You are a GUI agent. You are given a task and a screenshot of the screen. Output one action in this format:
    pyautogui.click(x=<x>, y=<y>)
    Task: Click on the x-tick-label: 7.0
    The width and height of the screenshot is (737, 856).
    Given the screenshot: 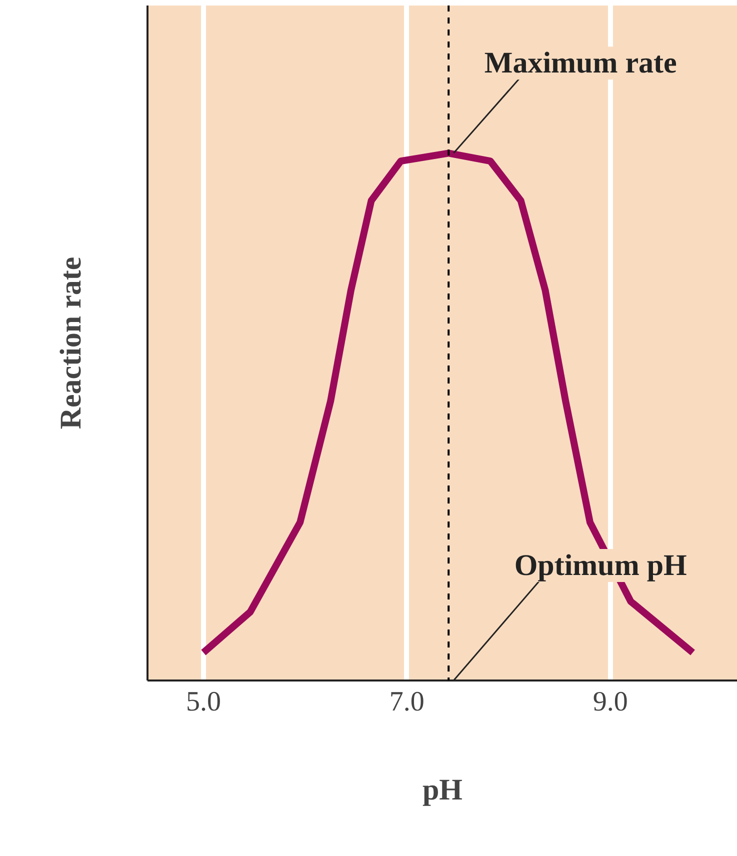 What is the action you would take?
    pyautogui.click(x=406, y=702)
    